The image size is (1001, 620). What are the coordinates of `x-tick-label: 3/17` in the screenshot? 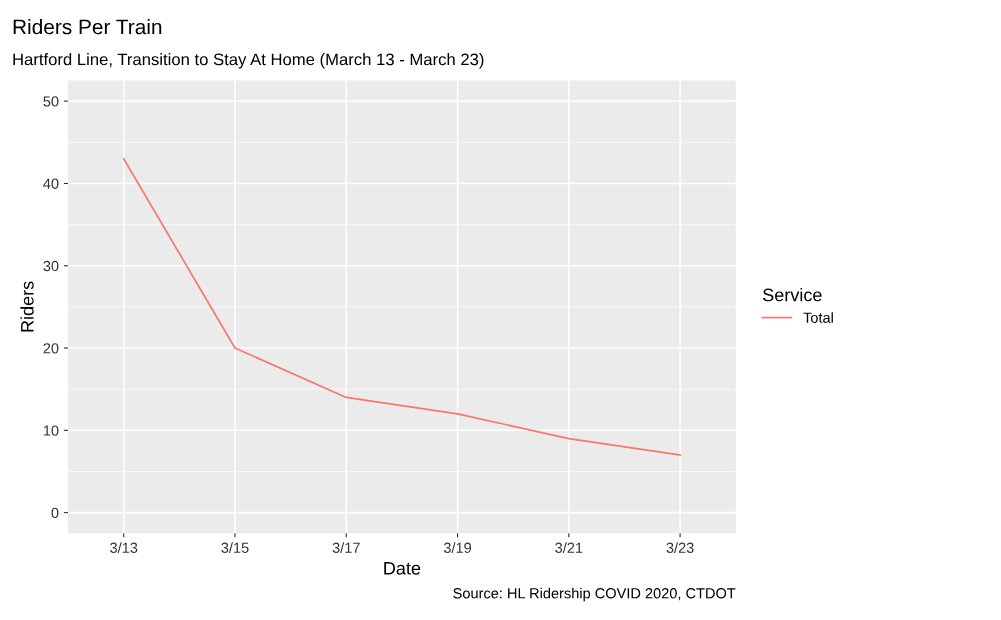 It's located at (346, 547).